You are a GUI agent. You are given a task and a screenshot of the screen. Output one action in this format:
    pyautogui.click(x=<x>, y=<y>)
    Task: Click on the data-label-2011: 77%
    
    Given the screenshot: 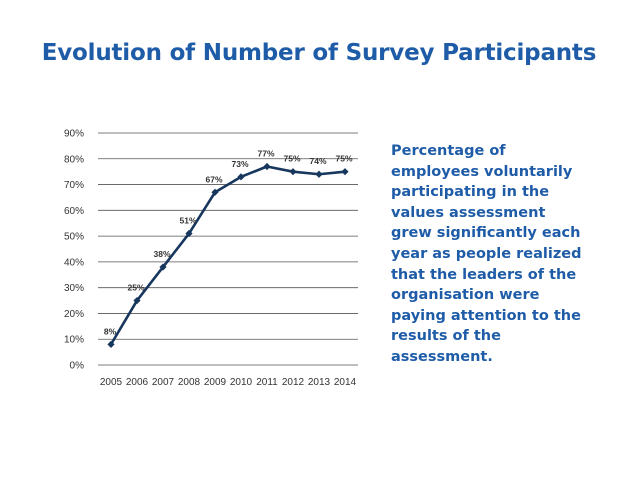 What is the action you would take?
    pyautogui.click(x=265, y=154)
    